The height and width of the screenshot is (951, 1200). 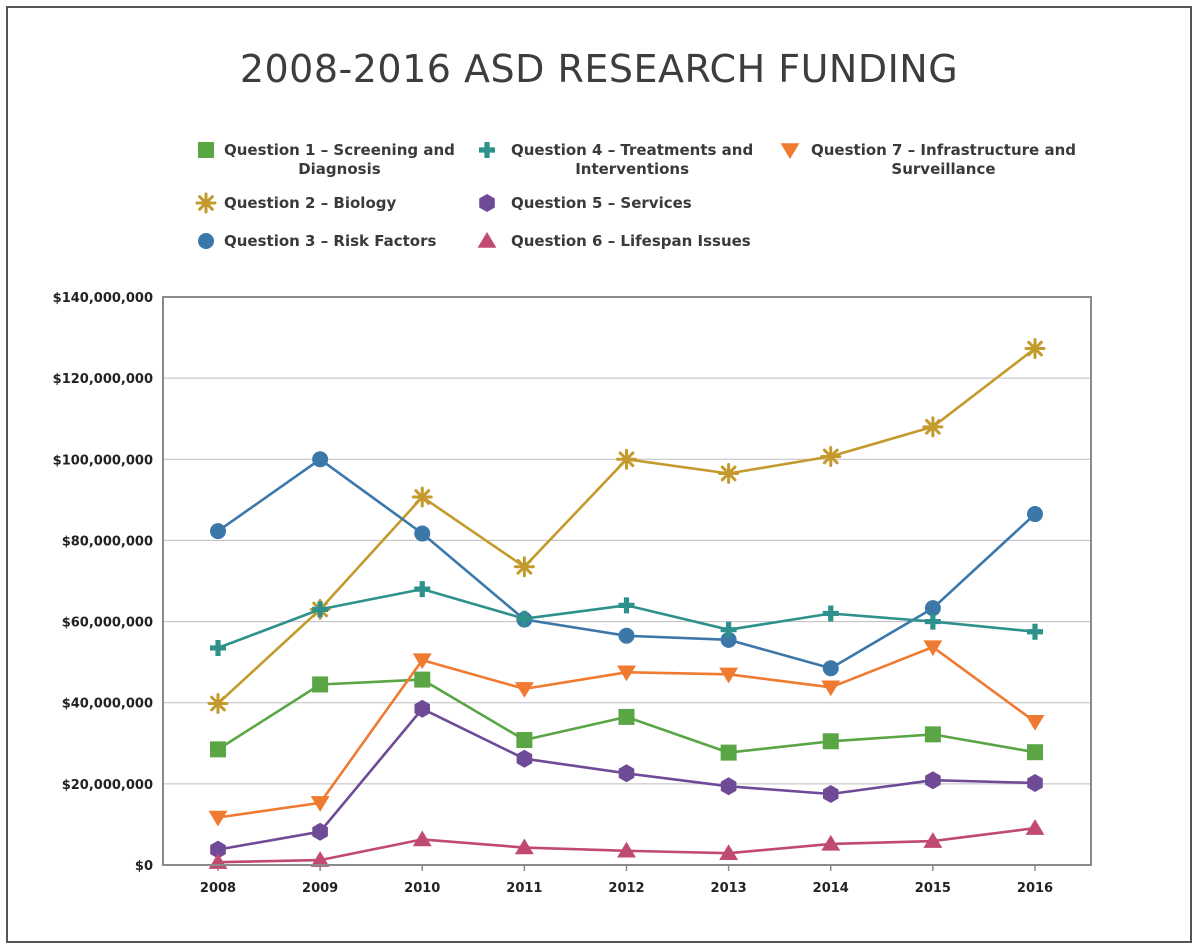 What do you see at coordinates (626, 880) in the screenshot?
I see `x-axis: 2008 2009 2010 2011 2012 2013 2014 2015 2016` at bounding box center [626, 880].